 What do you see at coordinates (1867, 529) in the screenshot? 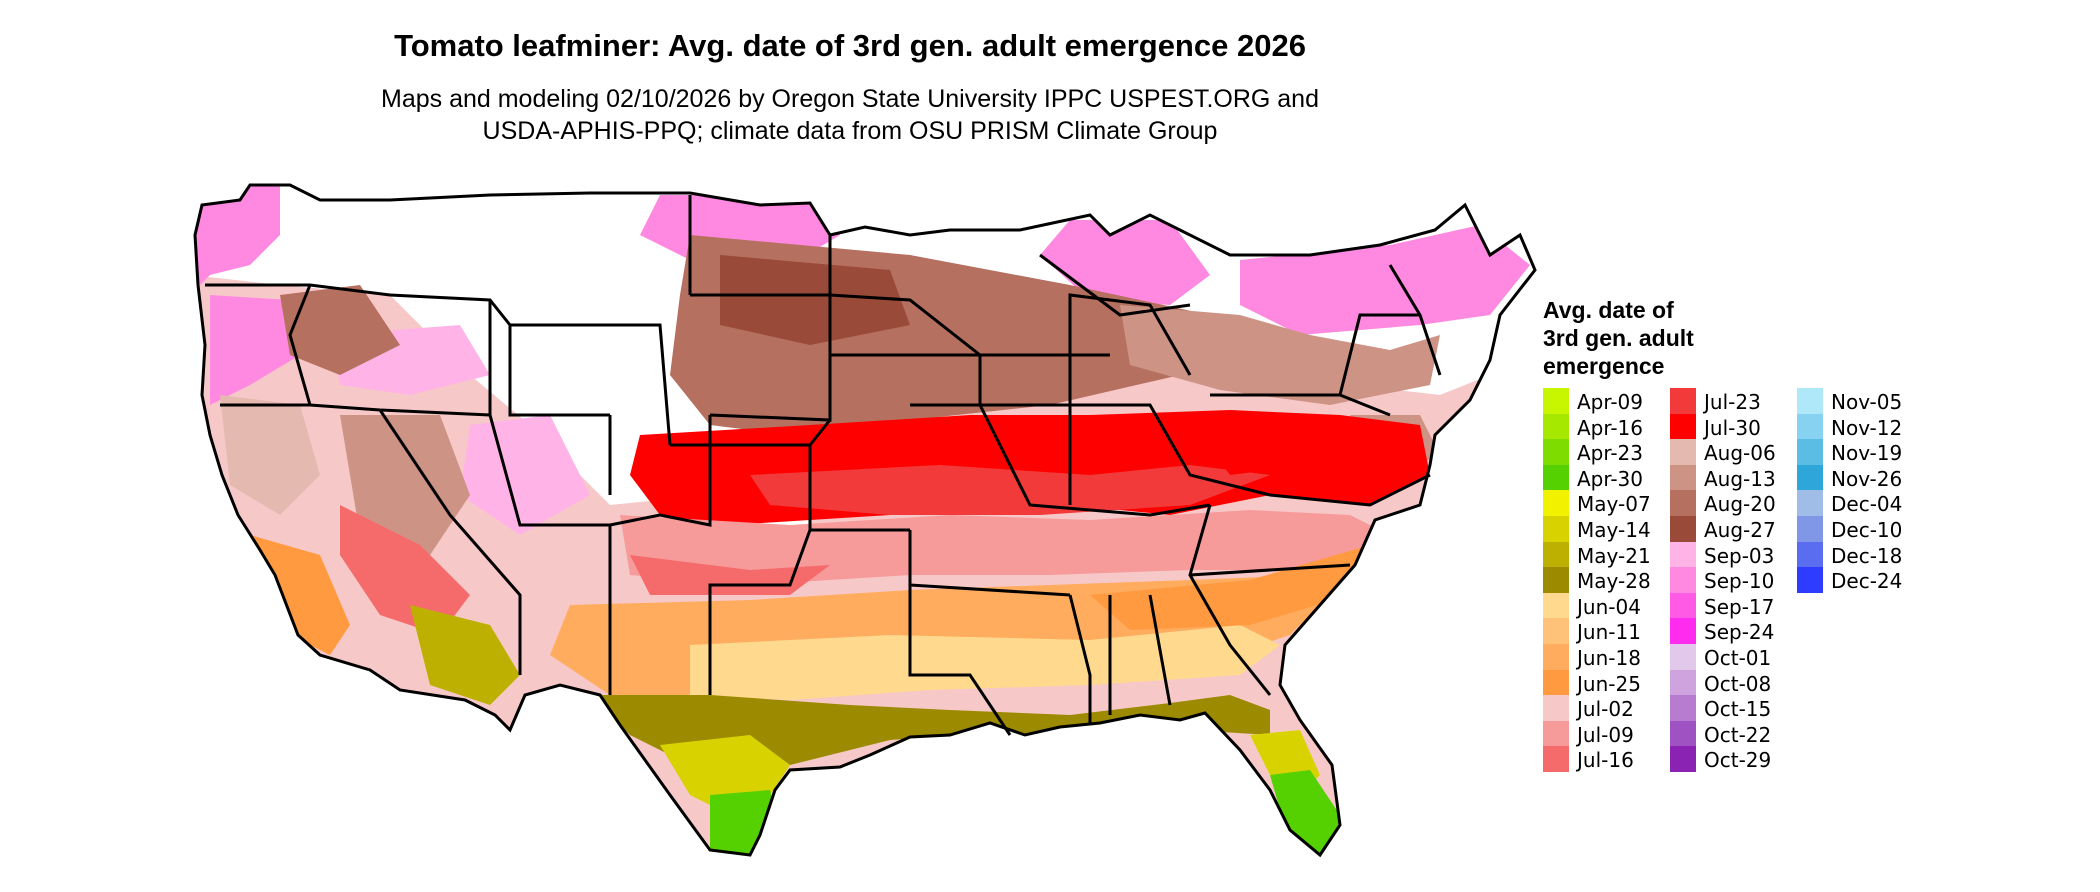
I see `legend-label: Dec-10` at bounding box center [1867, 529].